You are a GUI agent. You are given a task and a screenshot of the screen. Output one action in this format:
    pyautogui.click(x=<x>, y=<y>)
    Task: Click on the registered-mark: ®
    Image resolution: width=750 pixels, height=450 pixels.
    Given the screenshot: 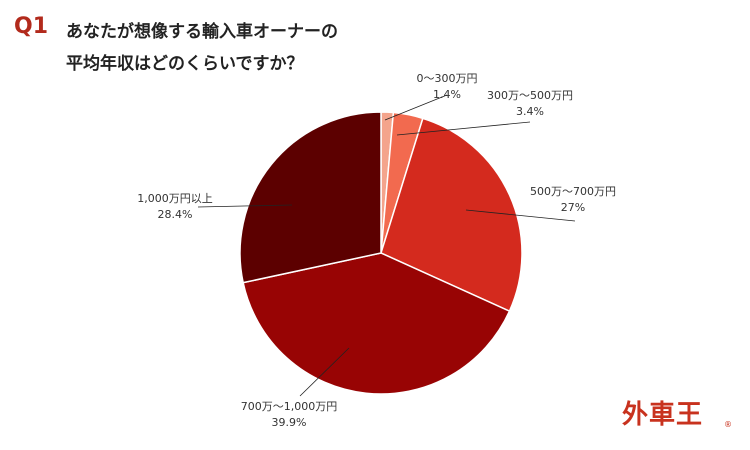 What is the action you would take?
    pyautogui.click(x=728, y=424)
    